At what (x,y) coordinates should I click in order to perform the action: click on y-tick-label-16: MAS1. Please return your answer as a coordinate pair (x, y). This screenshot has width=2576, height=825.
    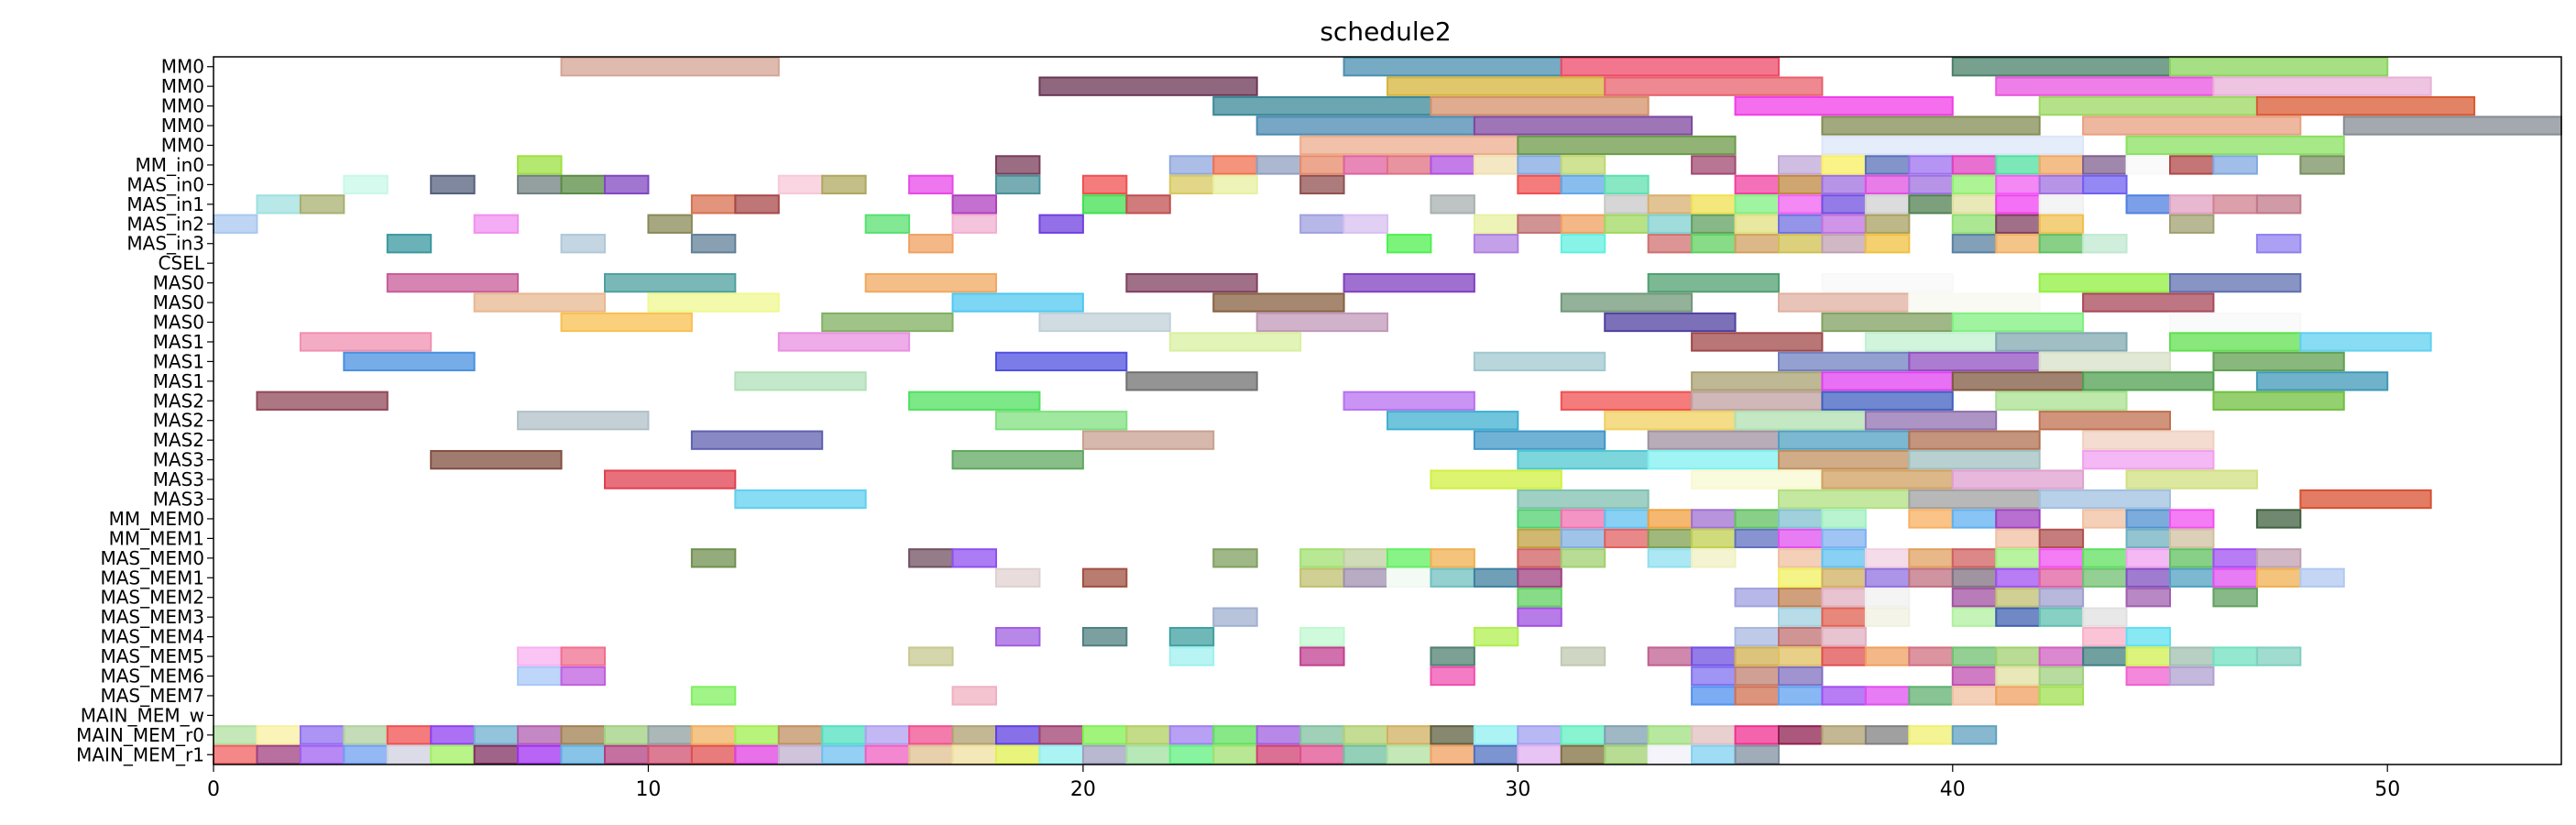
    Looking at the image, I should click on (178, 381).